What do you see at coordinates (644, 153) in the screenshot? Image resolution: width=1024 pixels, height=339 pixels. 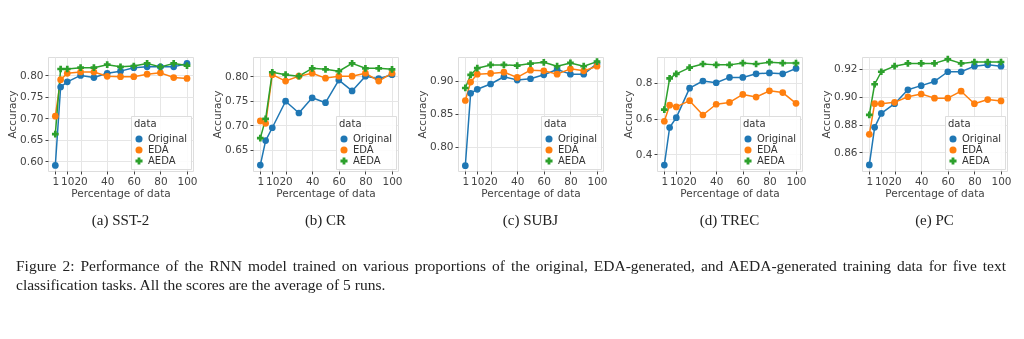 I see `y-tick-label: 0.4` at bounding box center [644, 153].